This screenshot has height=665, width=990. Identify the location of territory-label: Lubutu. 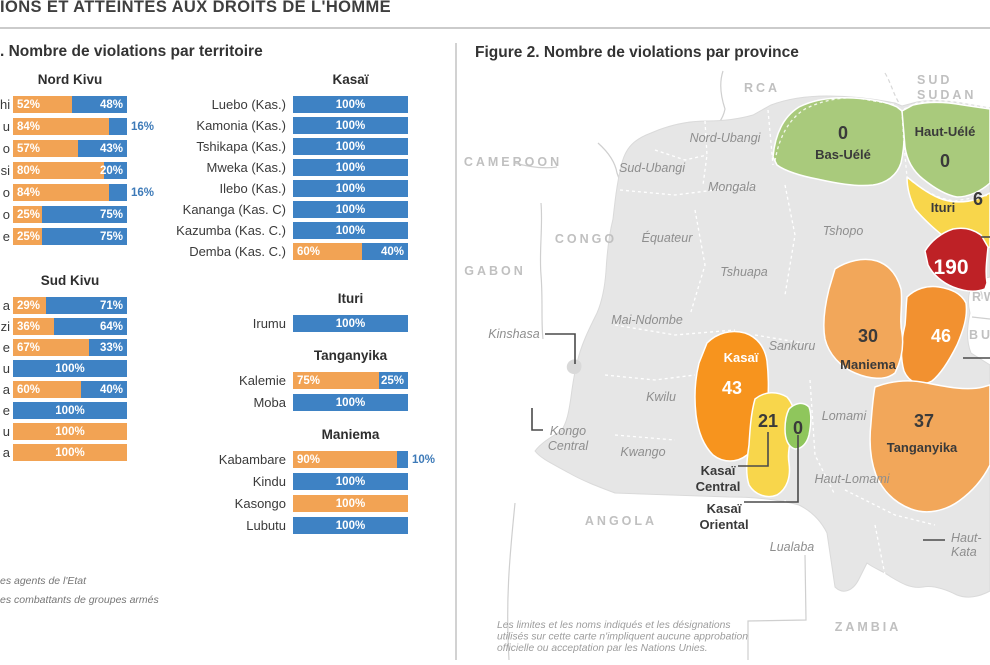
(266, 525).